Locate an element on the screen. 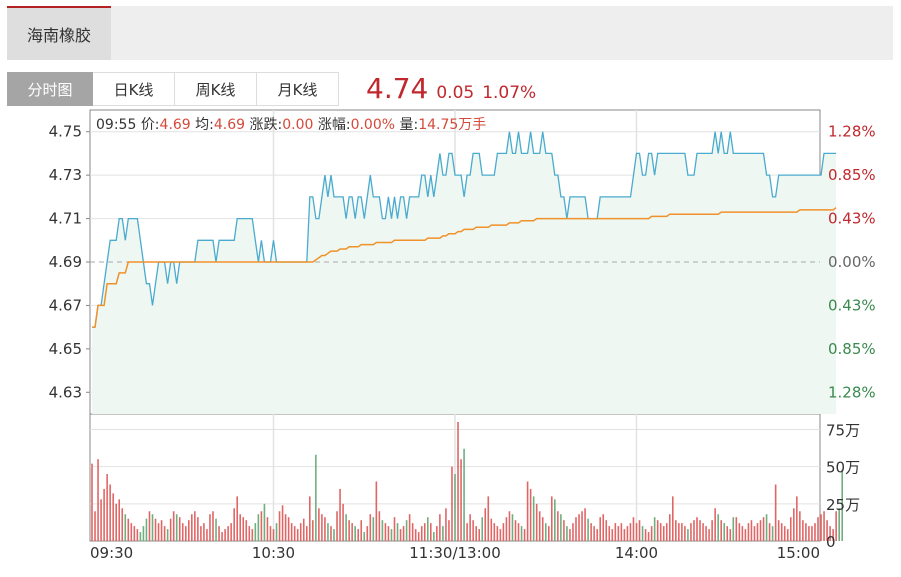 The width and height of the screenshot is (901, 577). volume-tick-label: 25万 is located at coordinates (843, 505).